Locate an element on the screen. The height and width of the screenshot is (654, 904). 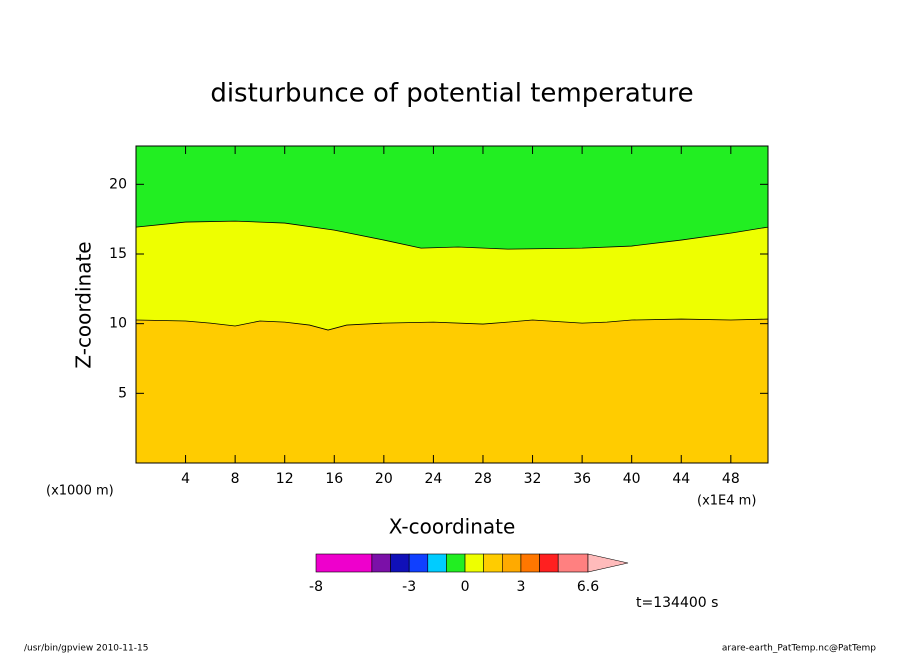
chart-title: disturbunce of potential temperature is located at coordinates (451, 94).